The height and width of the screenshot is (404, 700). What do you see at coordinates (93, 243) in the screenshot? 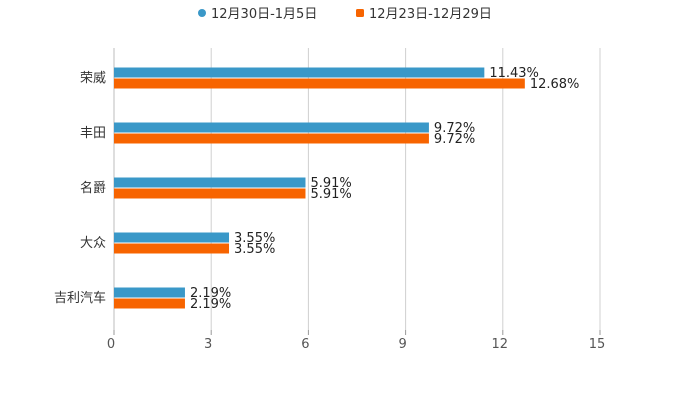
I see `category-label: 大众` at bounding box center [93, 243].